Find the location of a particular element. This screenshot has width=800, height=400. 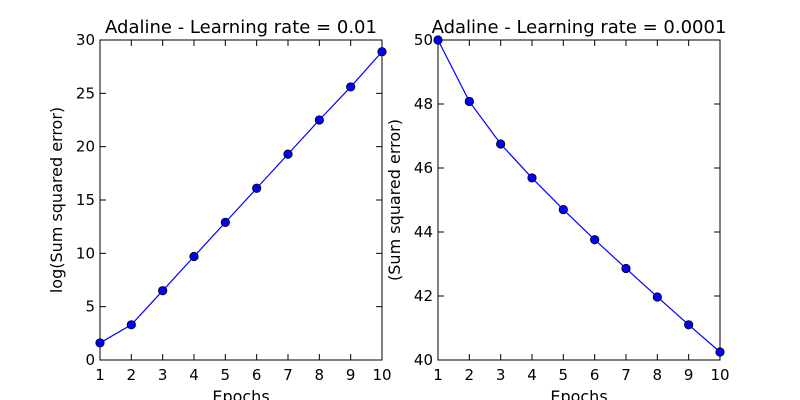

left-y-tick-label: 25 is located at coordinates (85, 93).